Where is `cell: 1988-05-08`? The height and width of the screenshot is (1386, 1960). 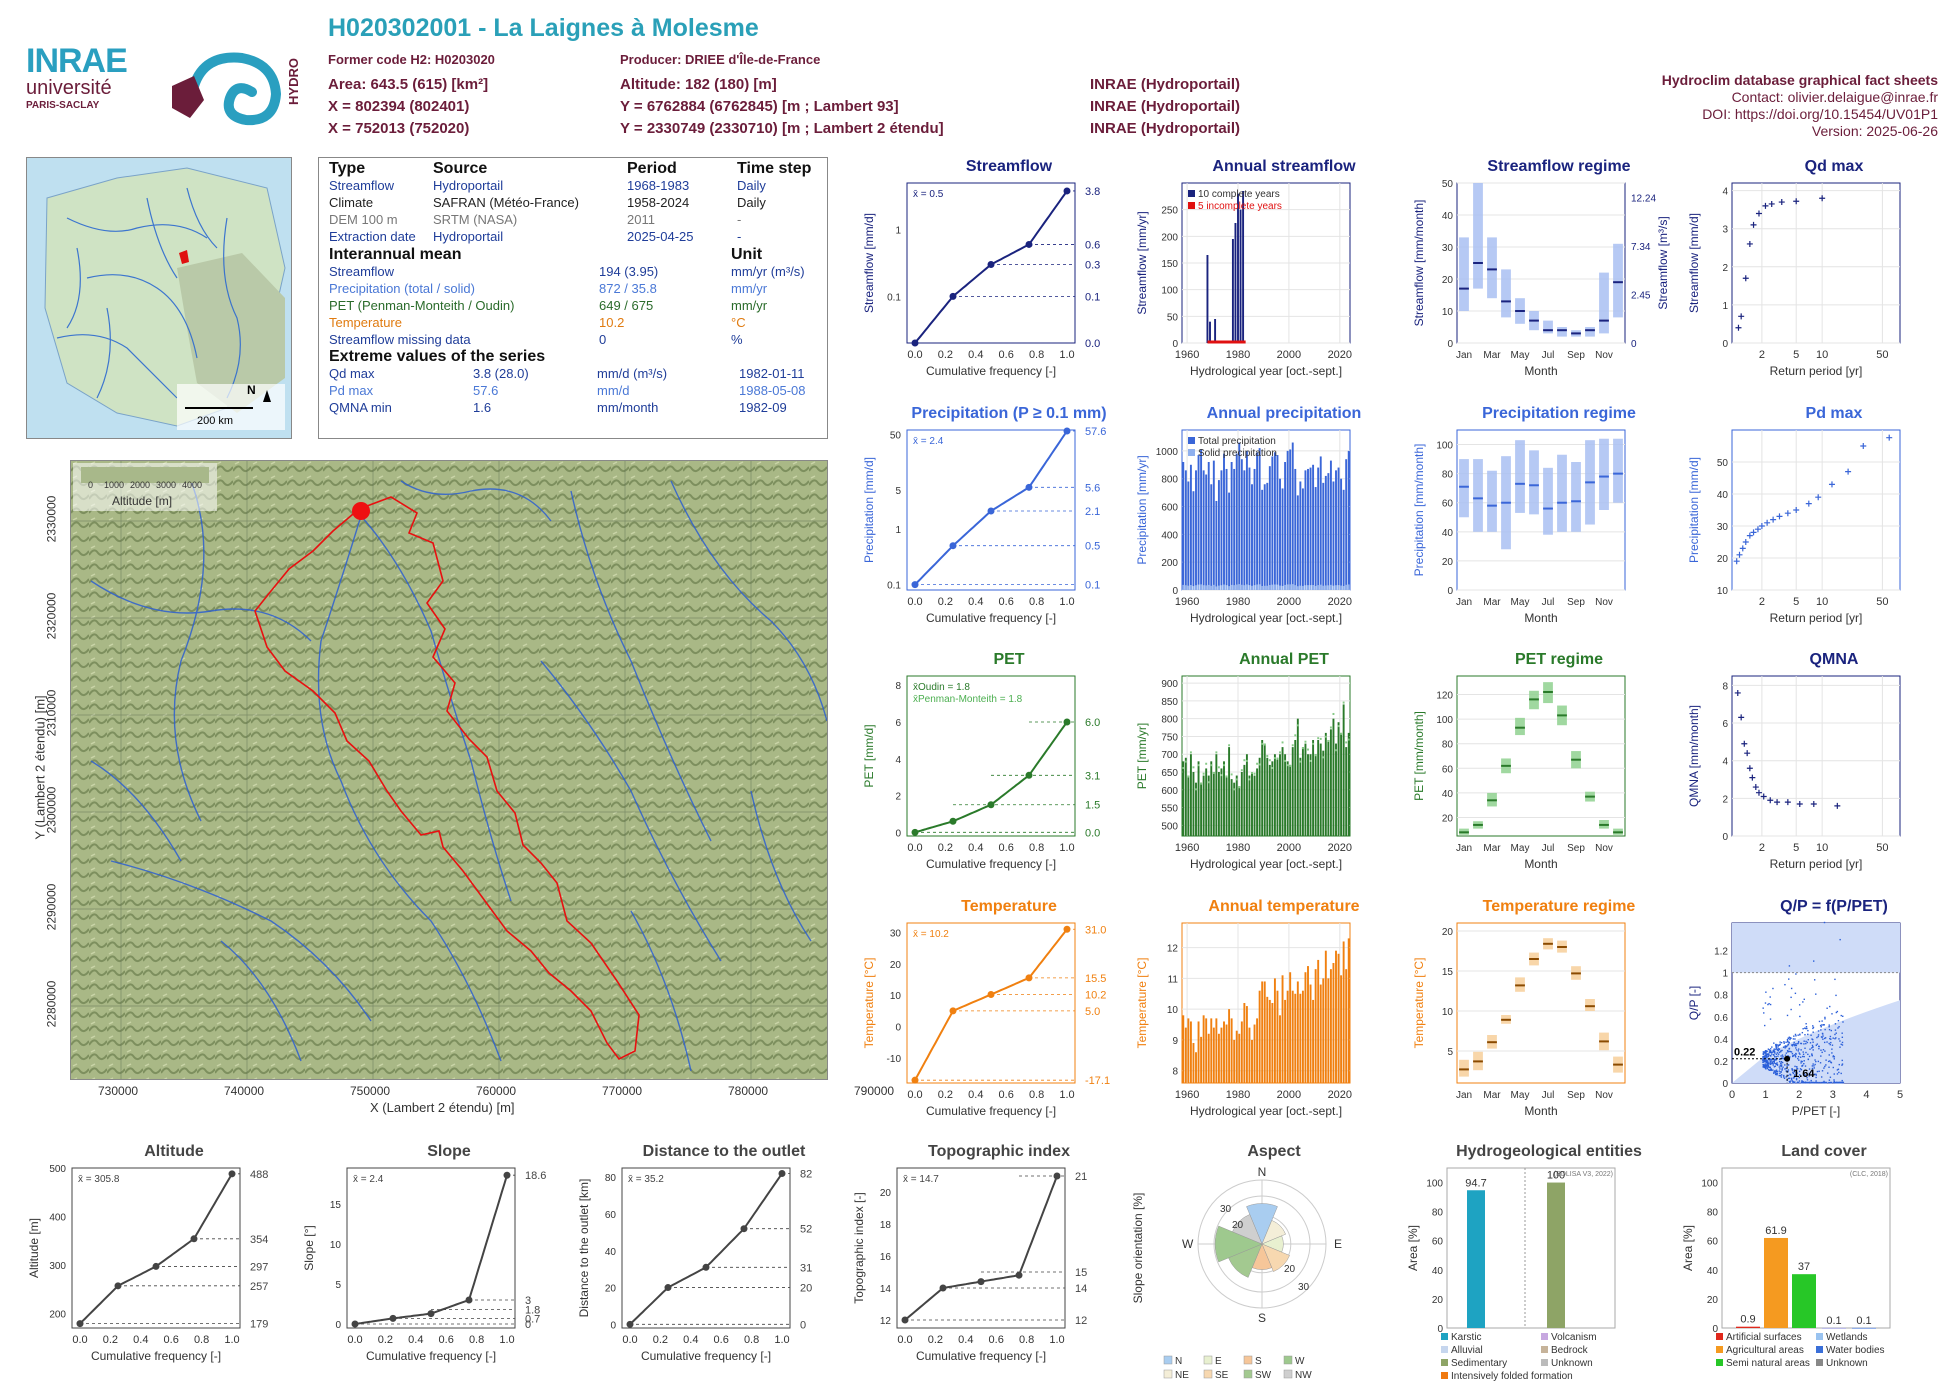
cell: 1988-05-08 is located at coordinates (772, 390).